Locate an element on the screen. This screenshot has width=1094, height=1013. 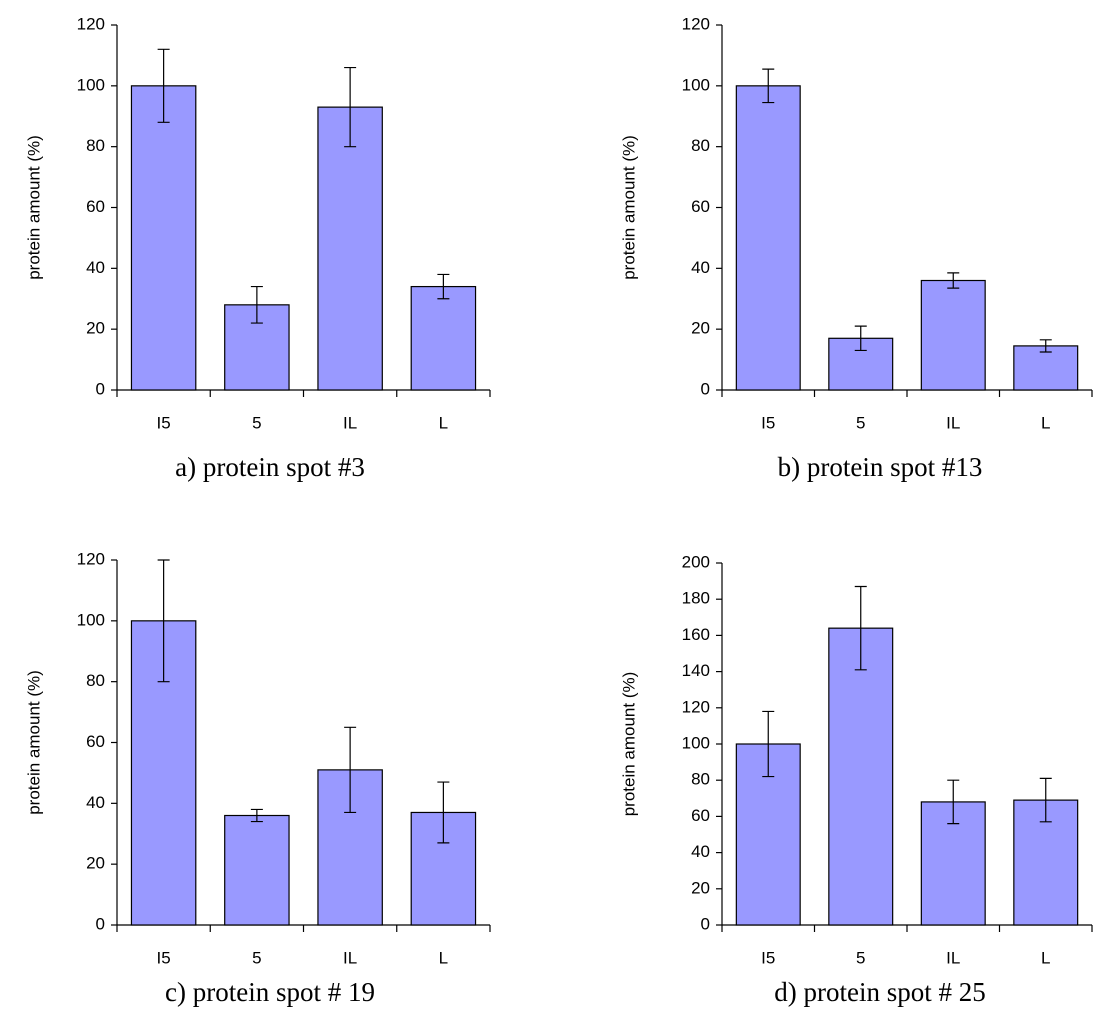
chart-caption: b) protein spot #13 is located at coordinates (880, 467).